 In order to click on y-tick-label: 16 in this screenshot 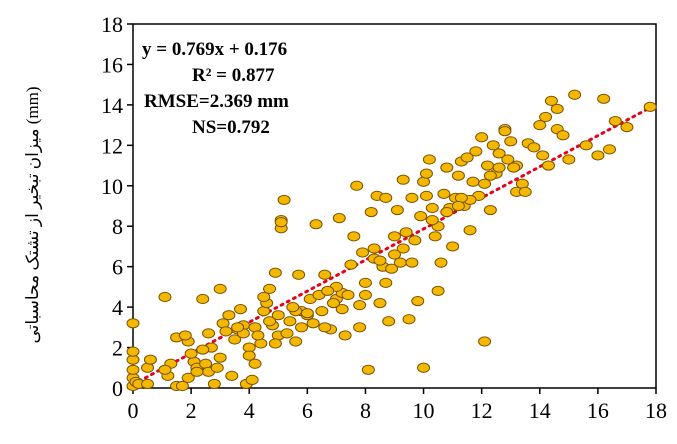, I will do `click(112, 64)`.